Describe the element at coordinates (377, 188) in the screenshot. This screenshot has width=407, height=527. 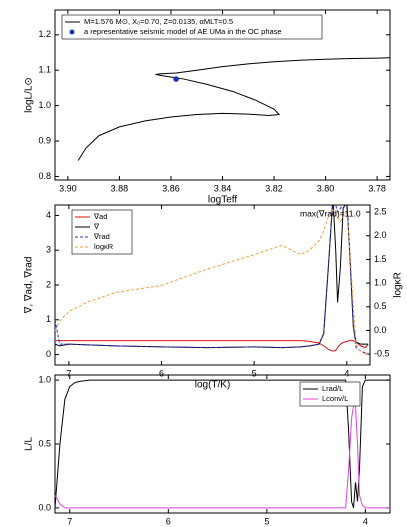
I see `x-tick-label: 3.78` at that location.